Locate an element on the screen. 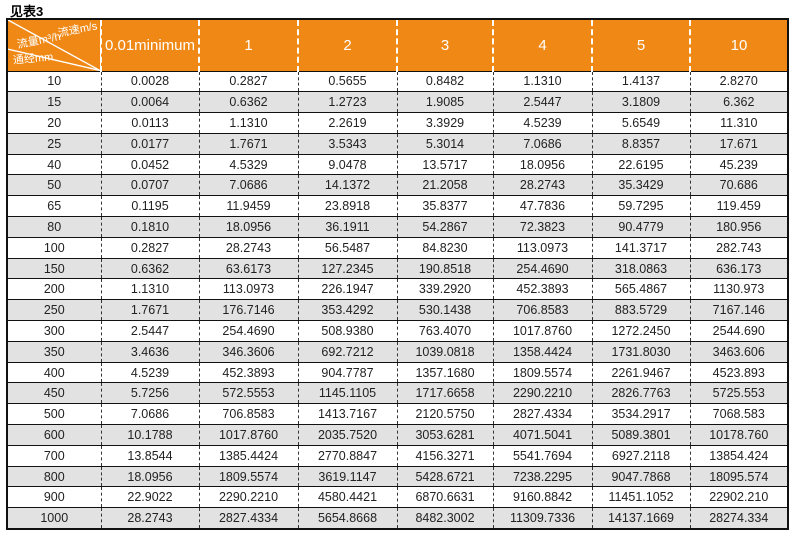 This screenshot has height=557, width=795. table-cell: 6927.2118 is located at coordinates (640, 455).